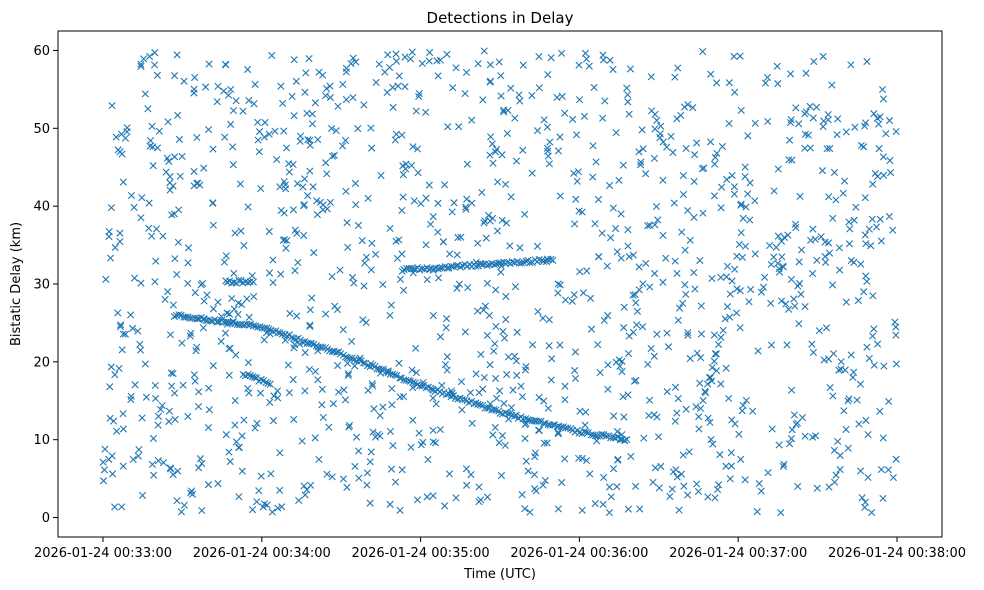 This screenshot has width=984, height=590. What do you see at coordinates (41, 207) in the screenshot?
I see `y-tick-label: 40` at bounding box center [41, 207].